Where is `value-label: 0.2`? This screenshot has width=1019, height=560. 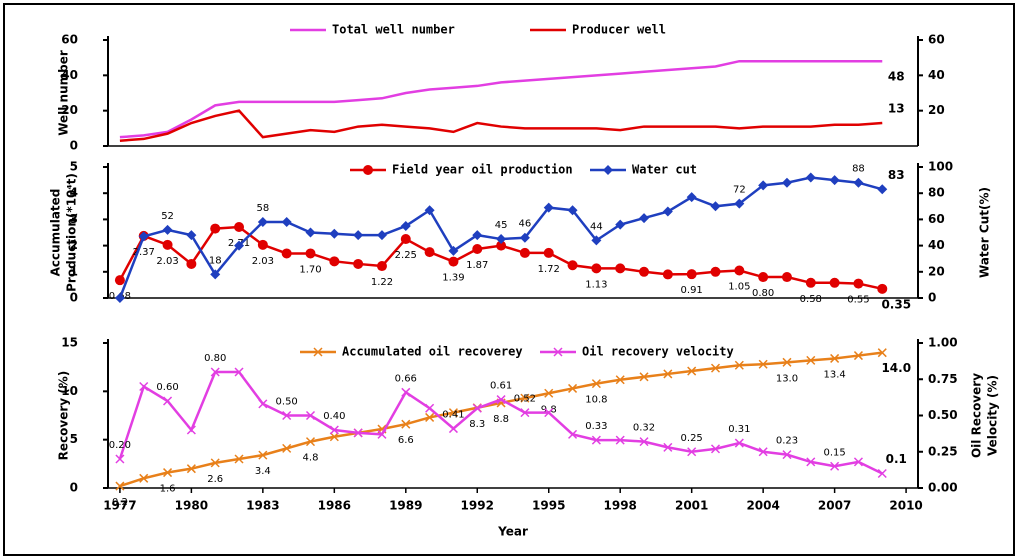
value-label: 0.2 is located at coordinates (120, 502).